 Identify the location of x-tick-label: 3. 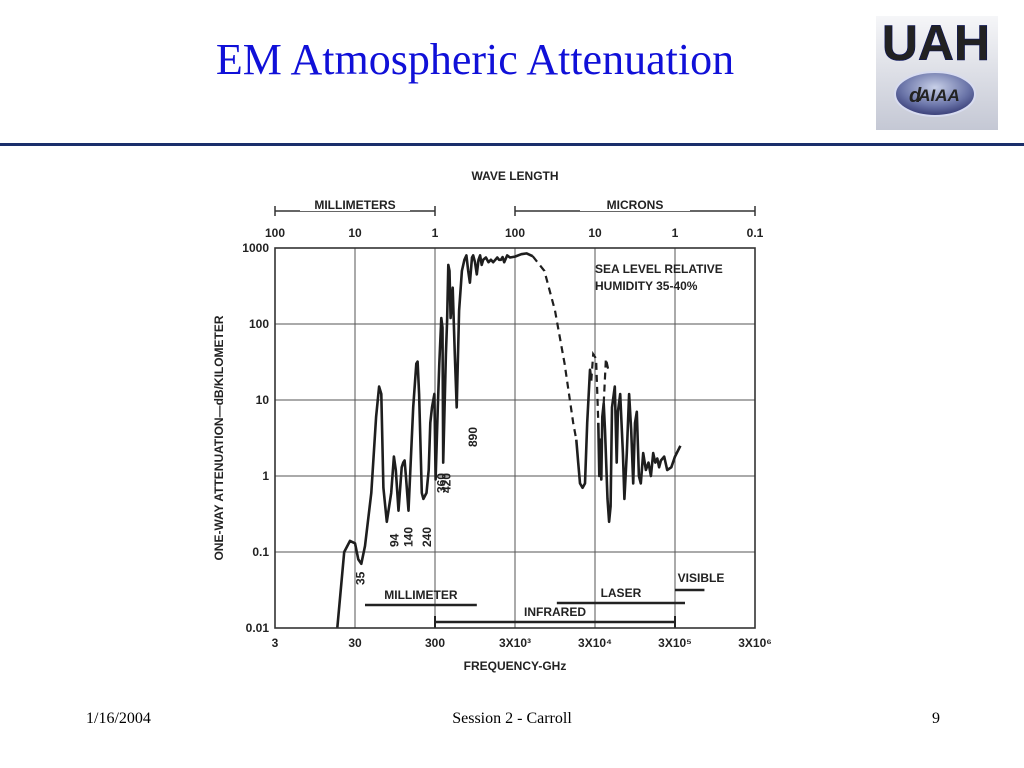
(275, 643).